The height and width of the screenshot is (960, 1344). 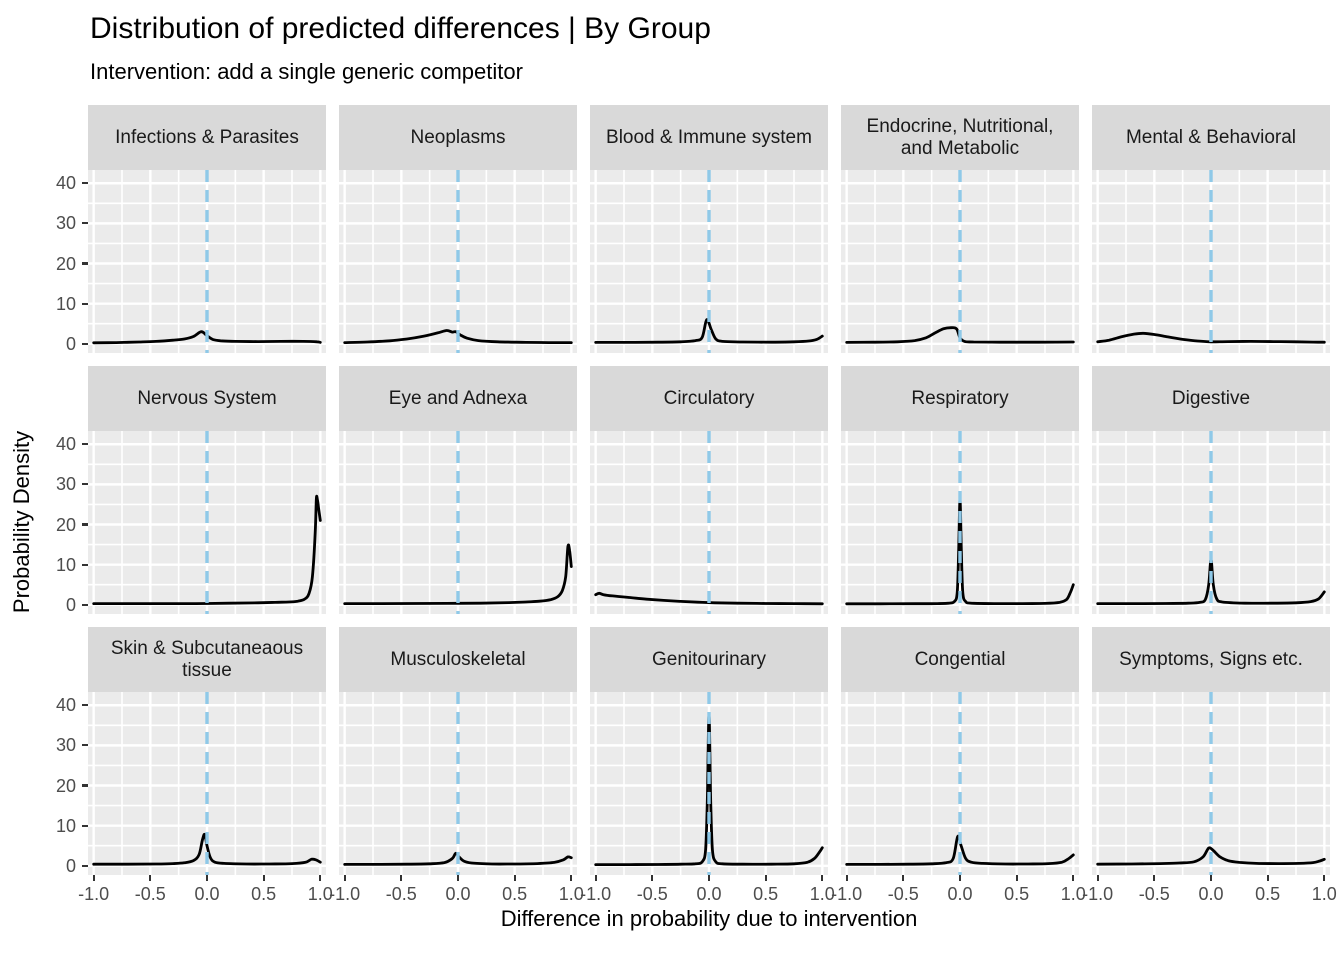 I want to click on facet-strip: Congential, so click(x=960, y=659).